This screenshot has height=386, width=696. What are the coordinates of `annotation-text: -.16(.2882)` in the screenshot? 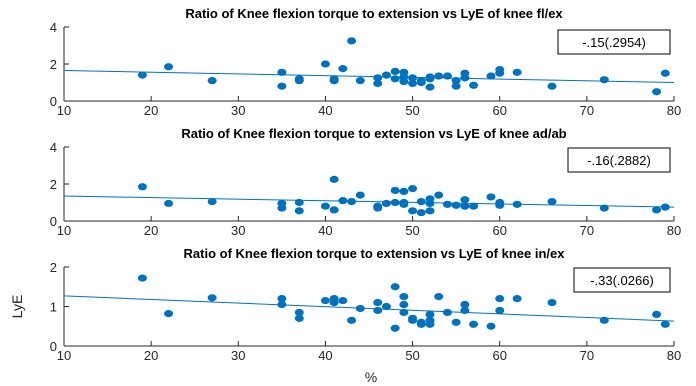 It's located at (619, 160).